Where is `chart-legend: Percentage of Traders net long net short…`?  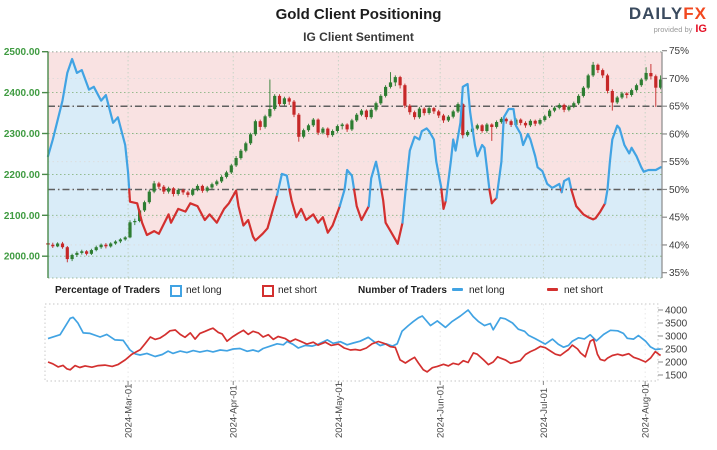 chart-legend: Percentage of Traders net long net short… is located at coordinates (358, 292).